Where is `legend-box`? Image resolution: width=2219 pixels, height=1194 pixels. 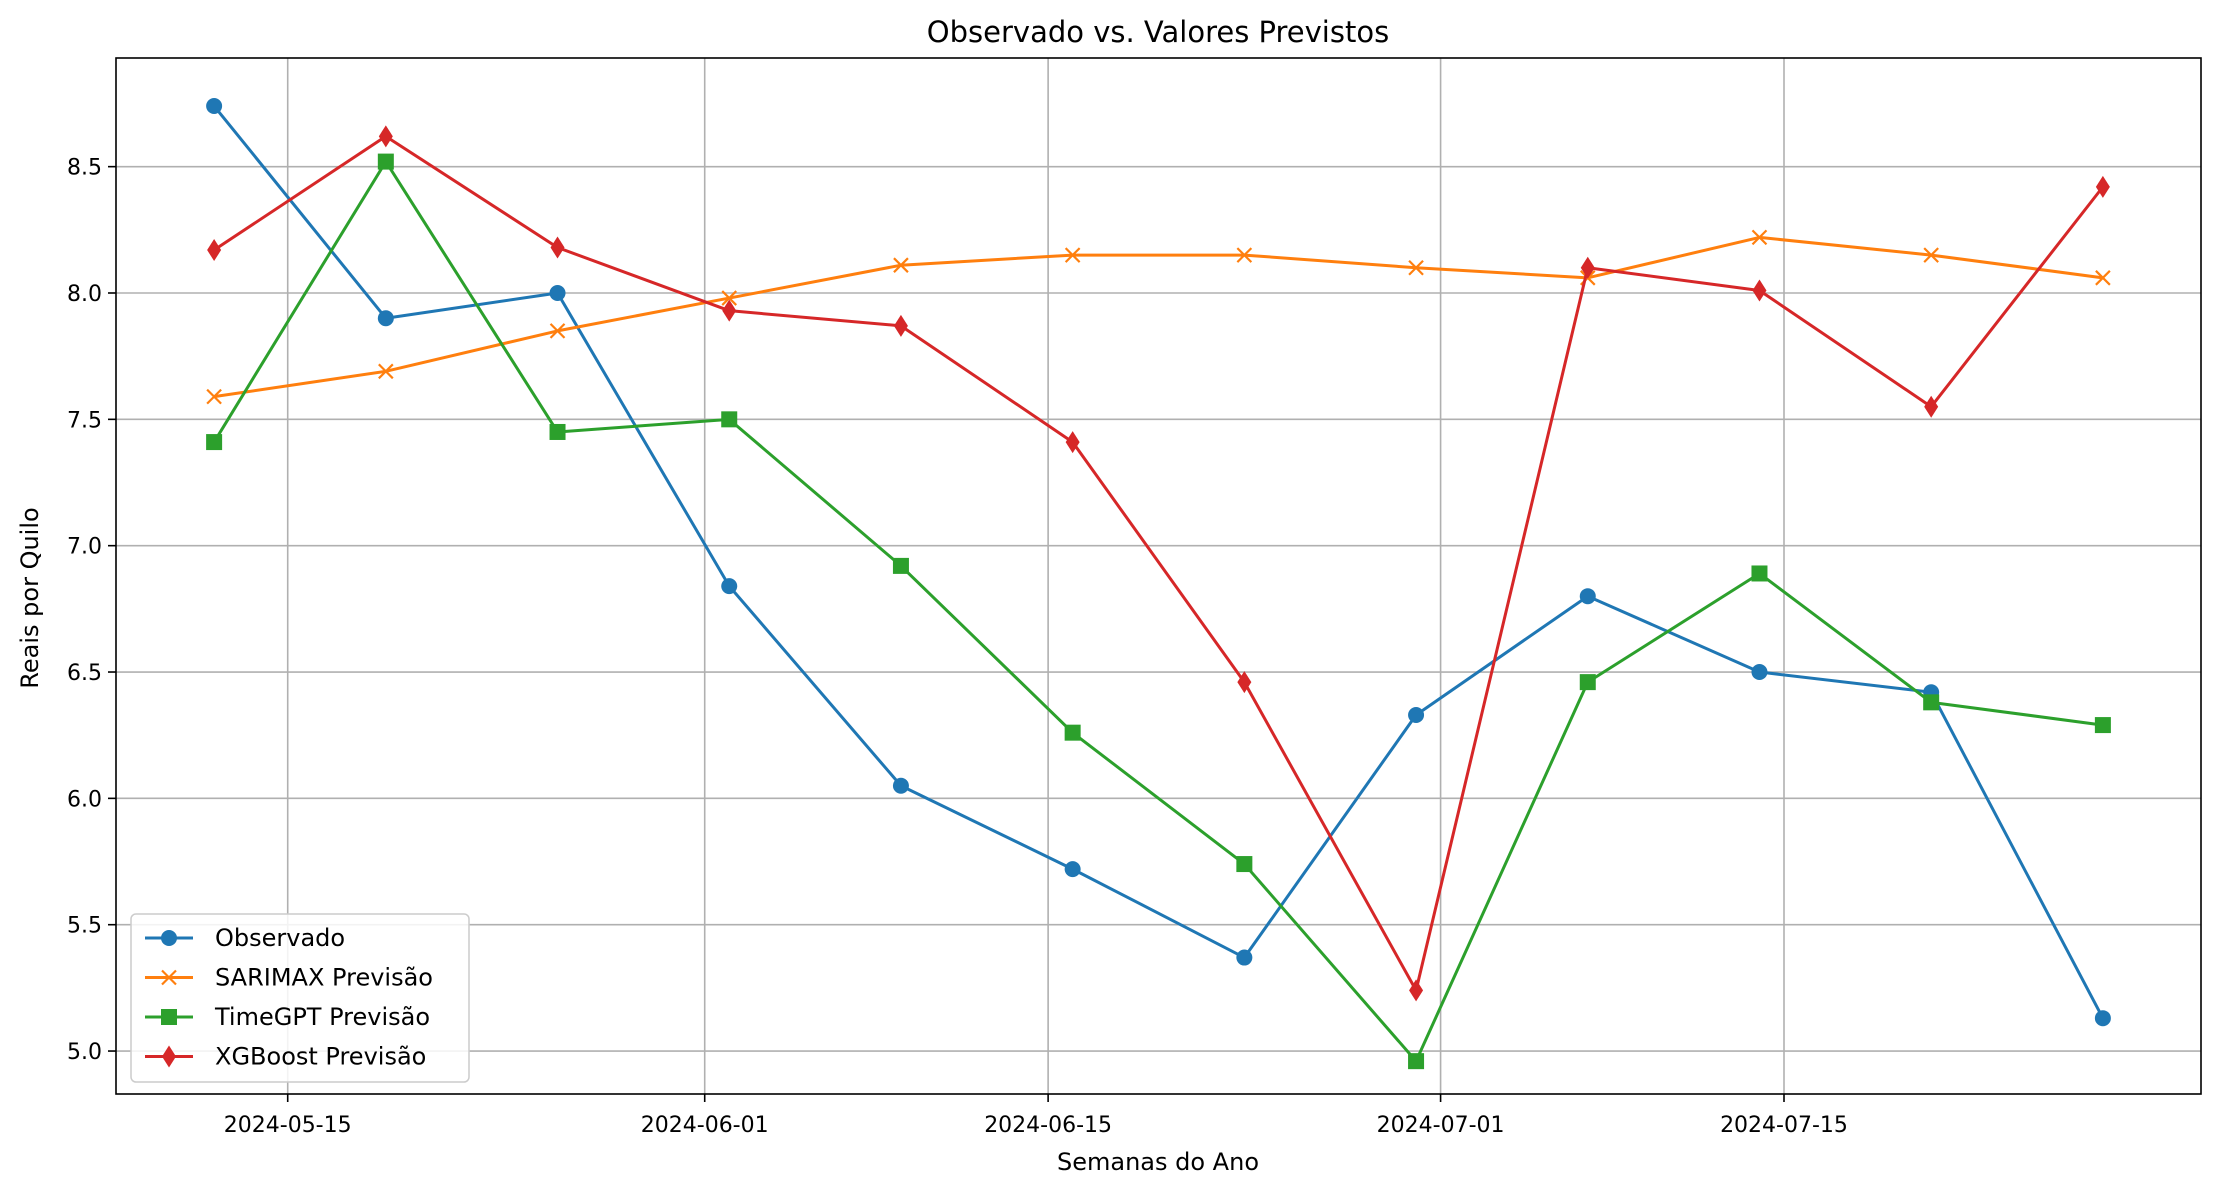 legend-box is located at coordinates (300, 998).